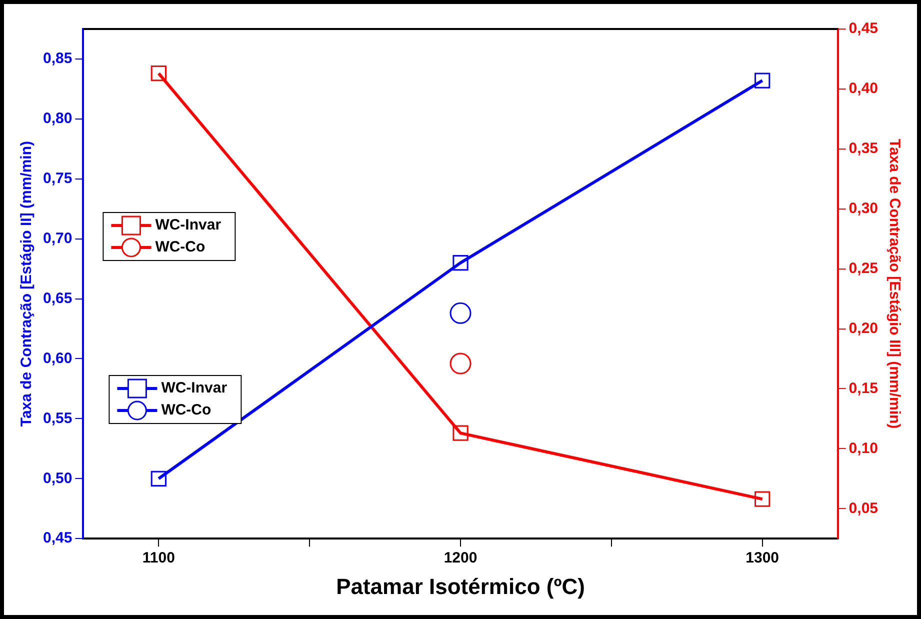  What do you see at coordinates (460, 586) in the screenshot?
I see `x-axis-title: Patamar Isotérmico (ºC)` at bounding box center [460, 586].